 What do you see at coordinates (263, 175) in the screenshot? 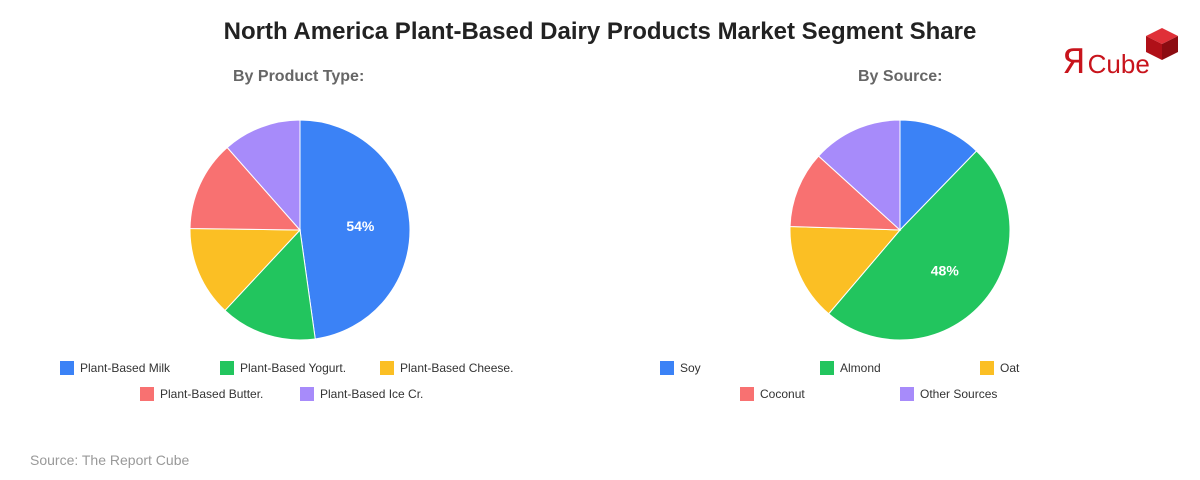
I see `pie-slice-plant-based-ice-cr` at bounding box center [263, 175].